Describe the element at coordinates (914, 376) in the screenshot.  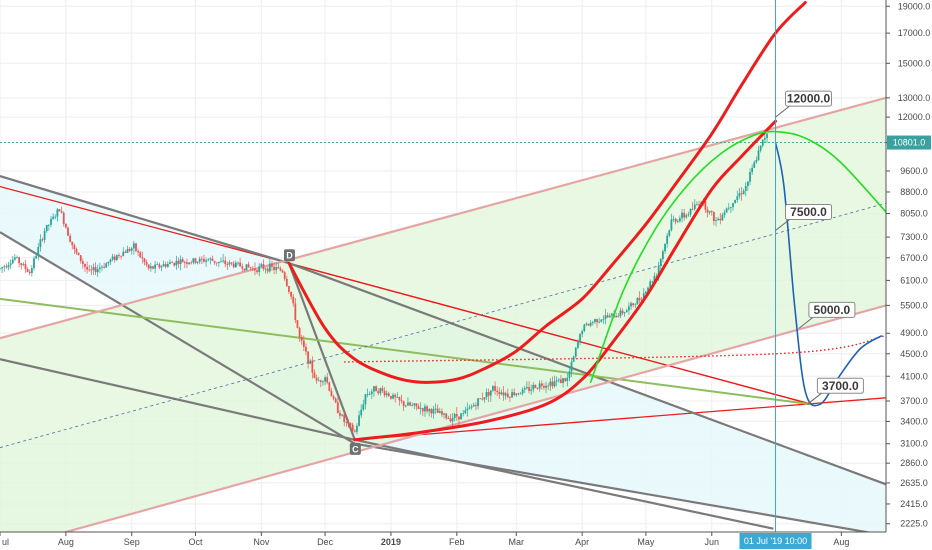
I see `y-tick-label: 4100.0` at that location.